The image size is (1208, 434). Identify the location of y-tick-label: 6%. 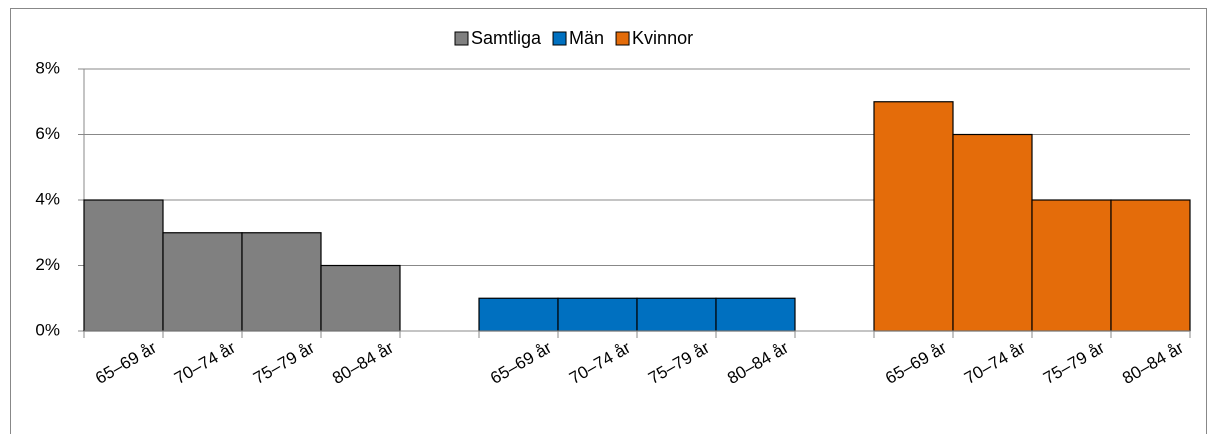
(47, 133).